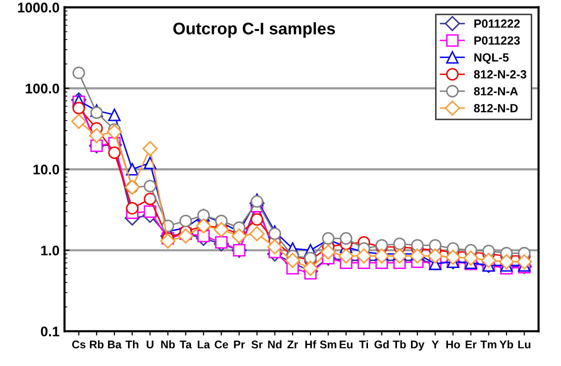  What do you see at coordinates (39, 7) in the screenshot?
I see `y-tick-label: 1000.0` at bounding box center [39, 7].